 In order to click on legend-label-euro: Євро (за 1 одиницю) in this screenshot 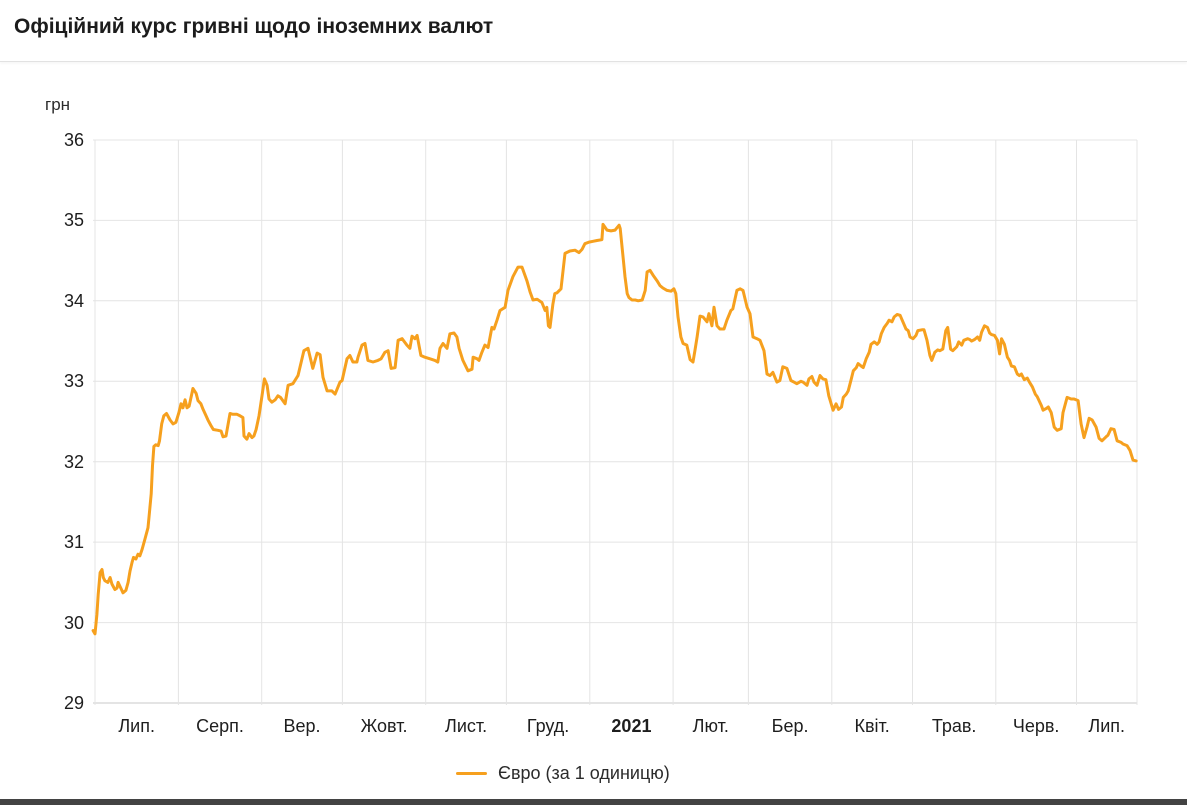, I will do `click(584, 772)`.